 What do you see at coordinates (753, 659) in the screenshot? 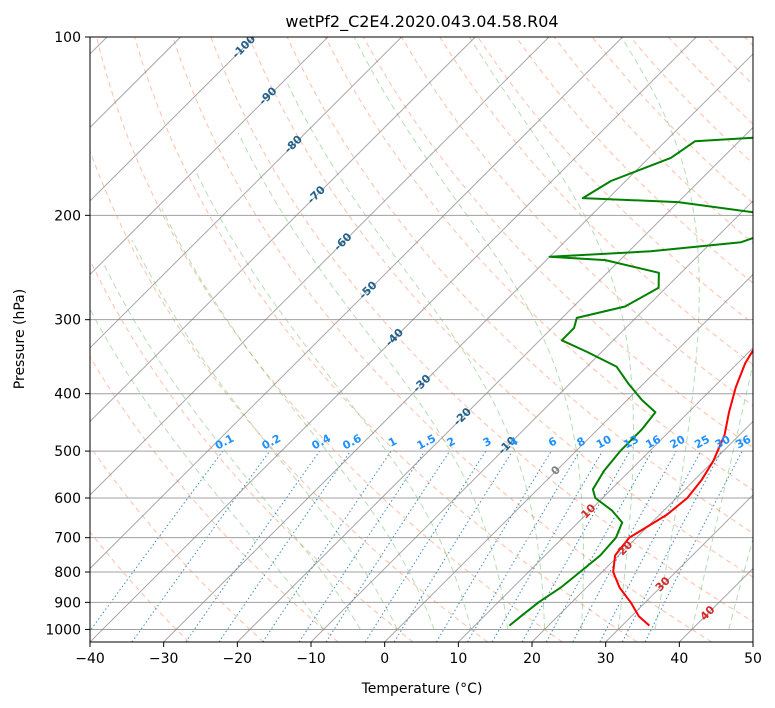
I see `x-tick-label: 50` at bounding box center [753, 659].